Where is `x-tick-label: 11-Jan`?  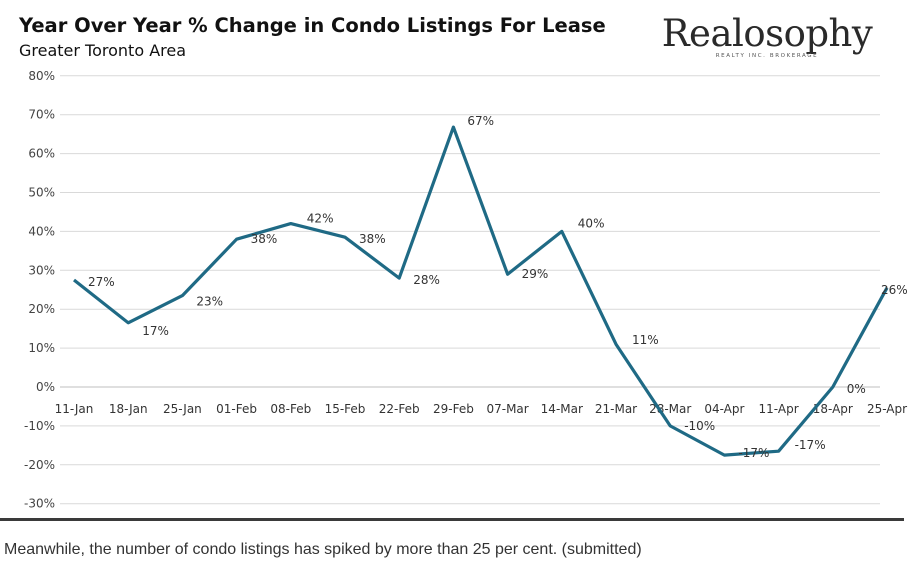 x-tick-label: 11-Jan is located at coordinates (74, 409).